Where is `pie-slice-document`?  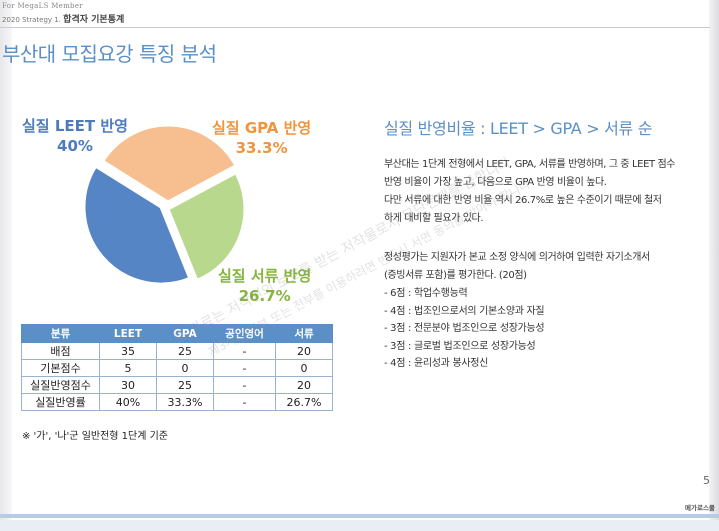 pie-slice-document is located at coordinates (206, 226).